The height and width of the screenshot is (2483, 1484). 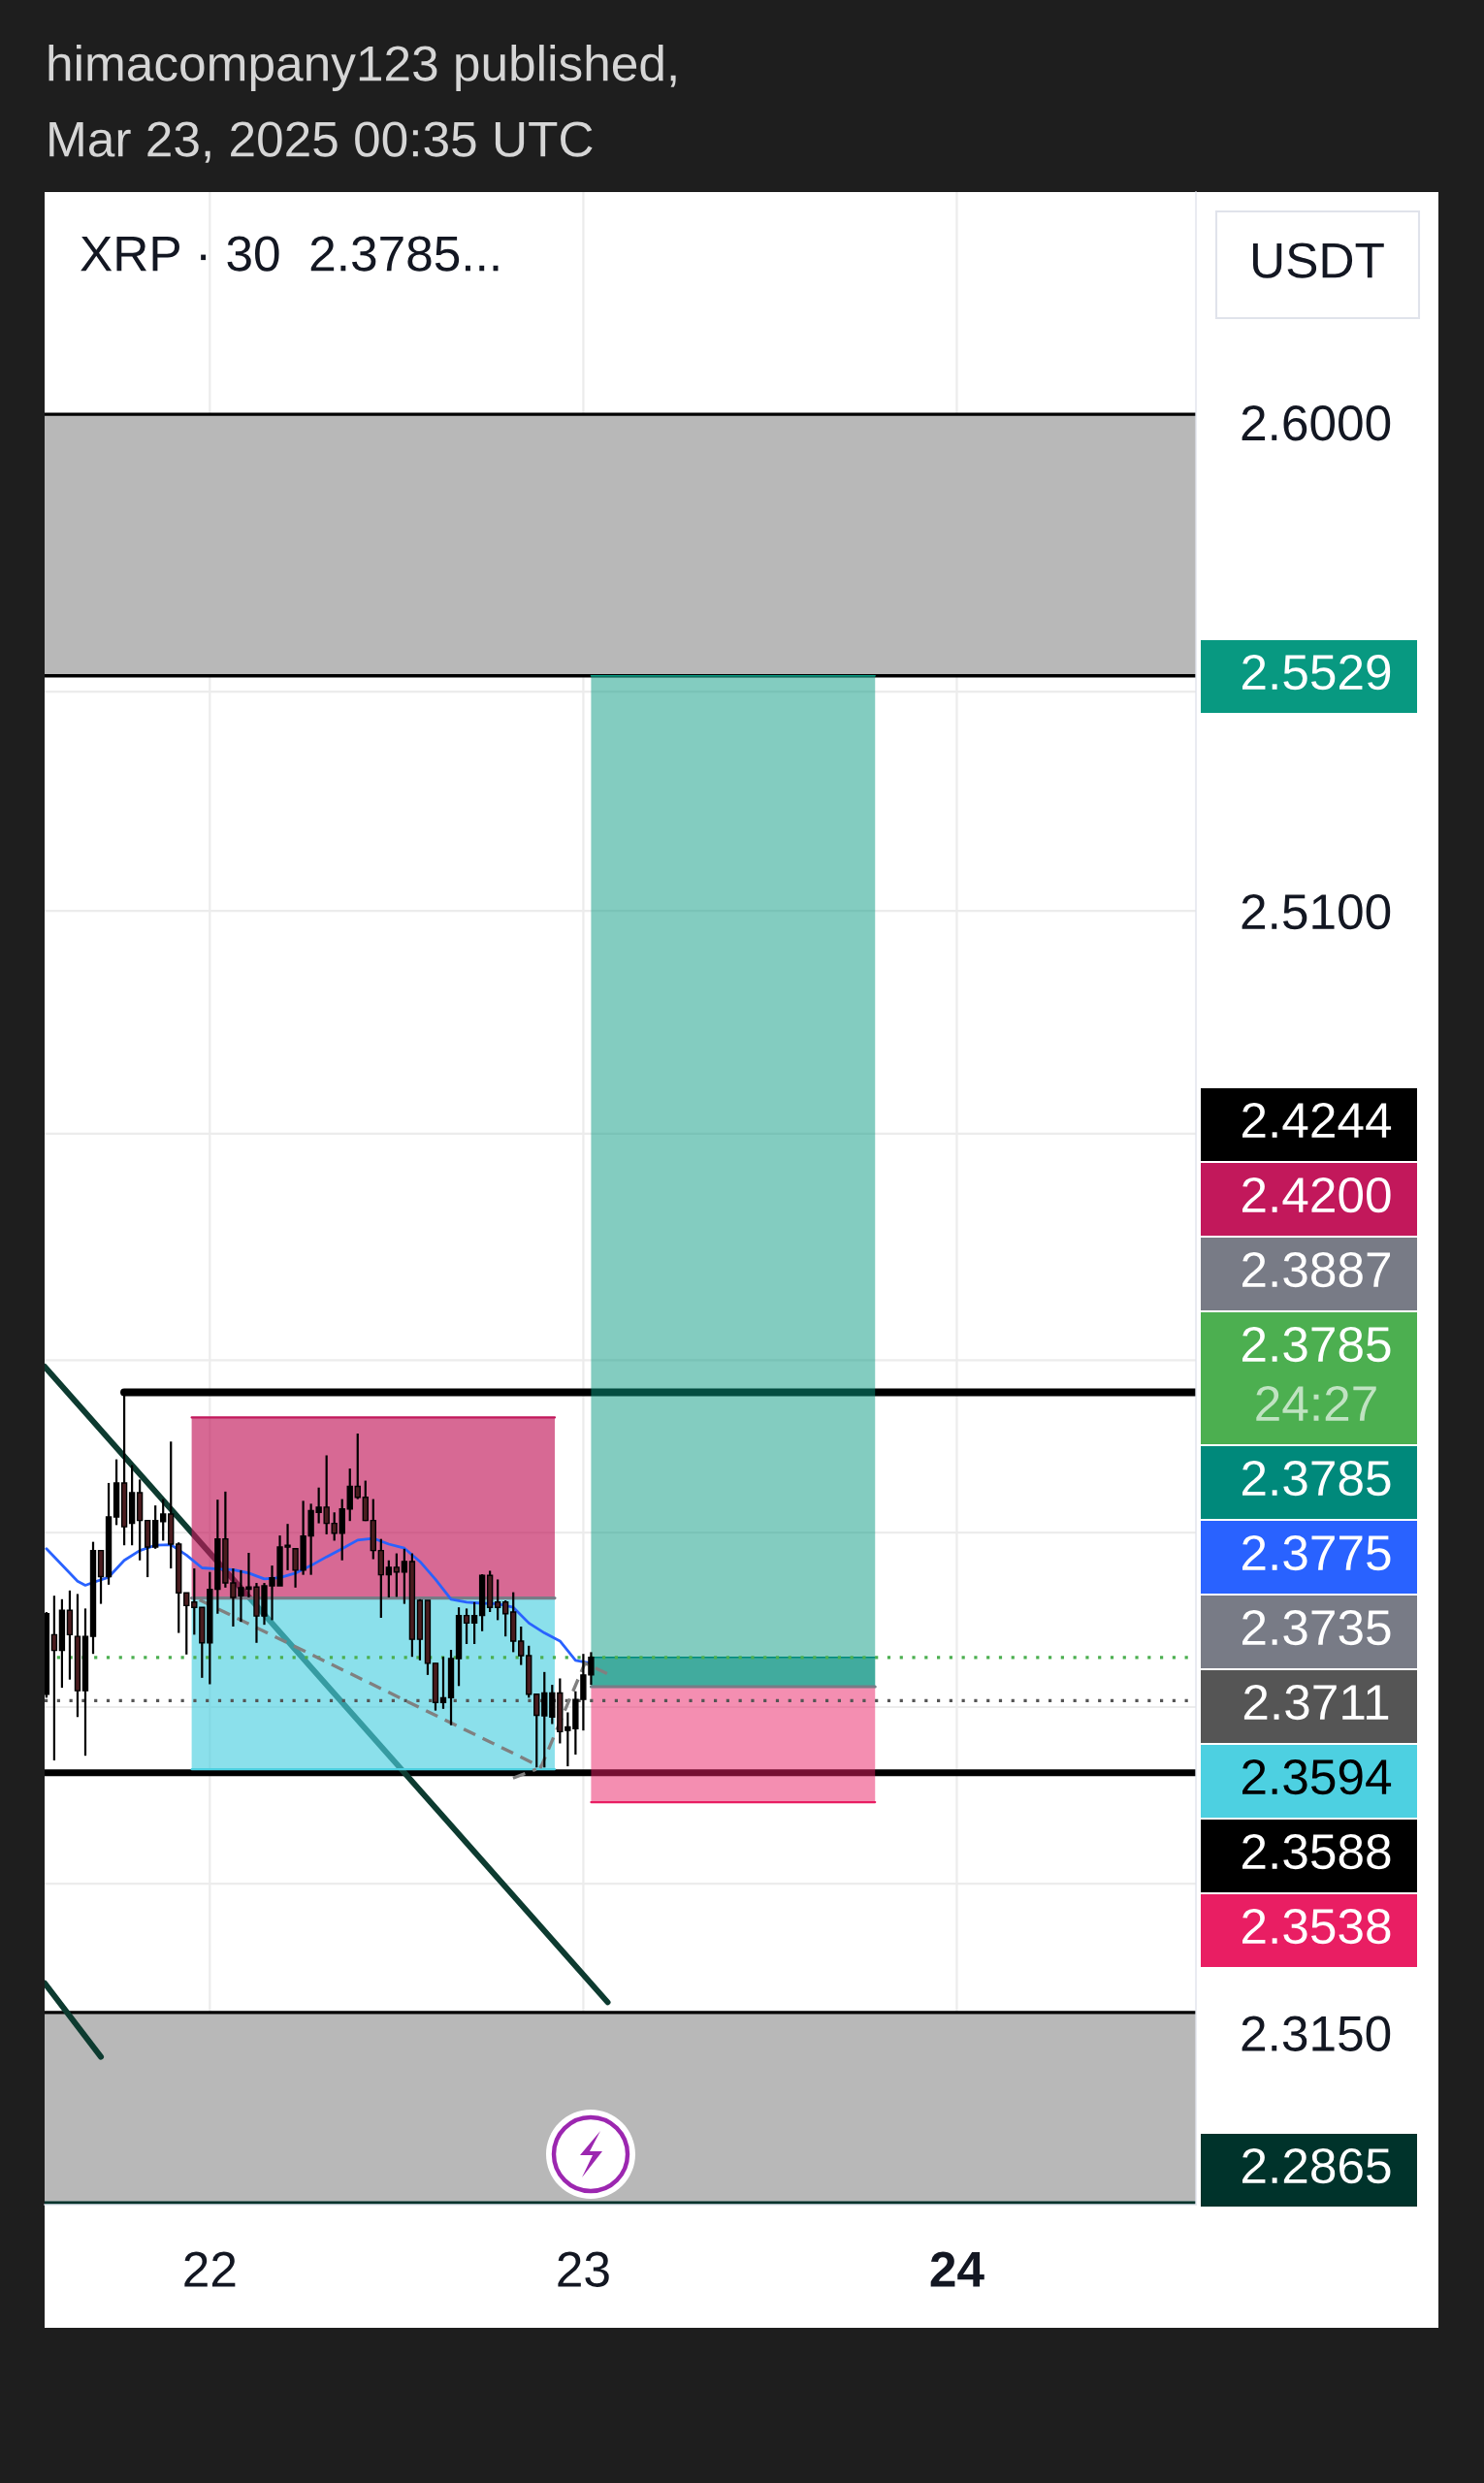 I want to click on text: 2.3538, so click(x=1316, y=1927).